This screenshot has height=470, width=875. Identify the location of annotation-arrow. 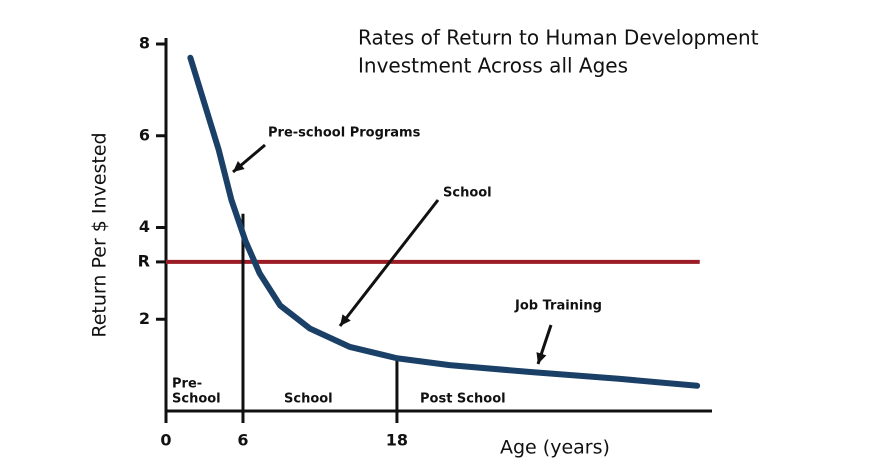
(389, 263).